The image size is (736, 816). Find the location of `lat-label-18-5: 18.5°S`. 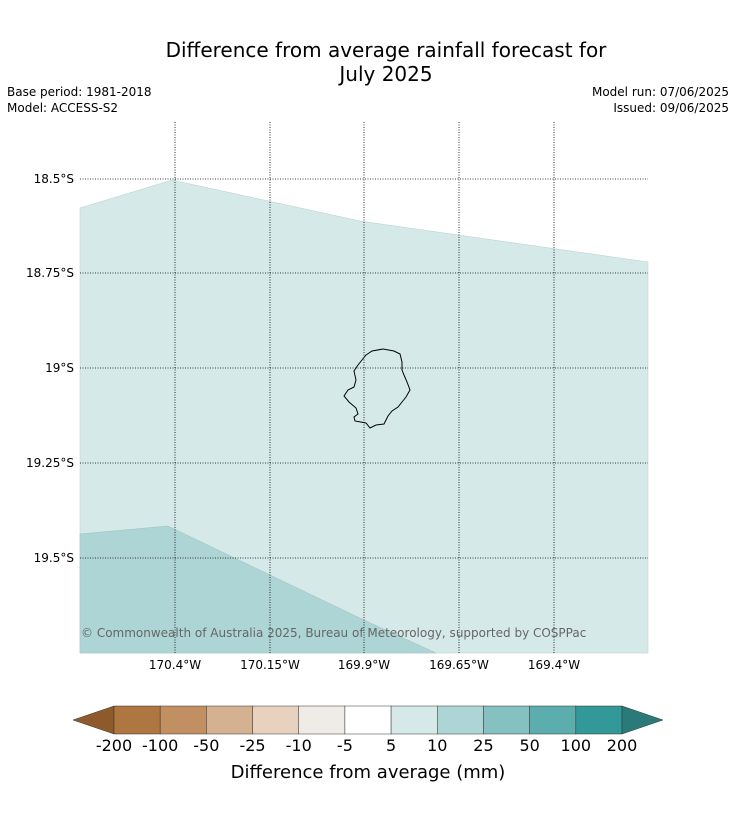

lat-label-18-5: 18.5°S is located at coordinates (54, 179).